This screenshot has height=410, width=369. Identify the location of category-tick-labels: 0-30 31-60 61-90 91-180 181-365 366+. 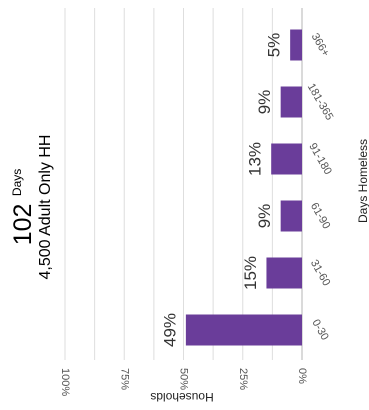
(320, 186).